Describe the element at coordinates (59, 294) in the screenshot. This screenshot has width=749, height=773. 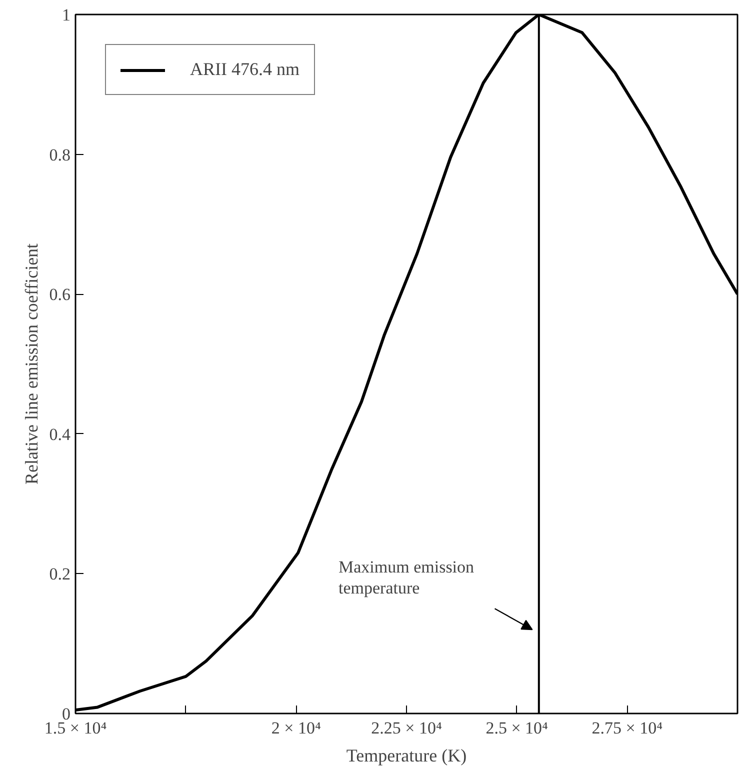
I see `y-tick-label: 0.6` at that location.